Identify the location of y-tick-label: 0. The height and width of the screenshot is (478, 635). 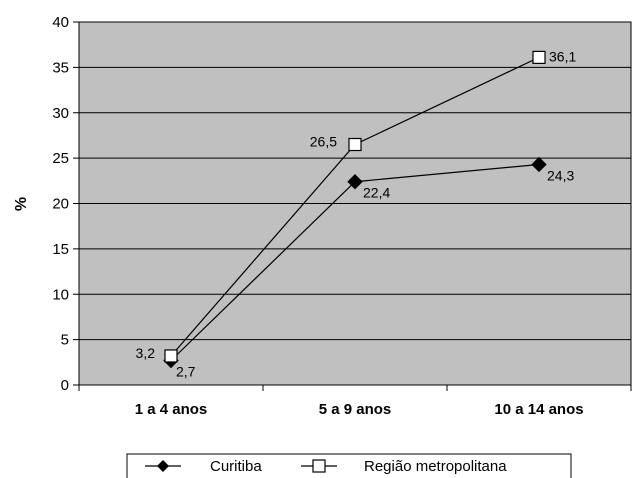
(65, 385).